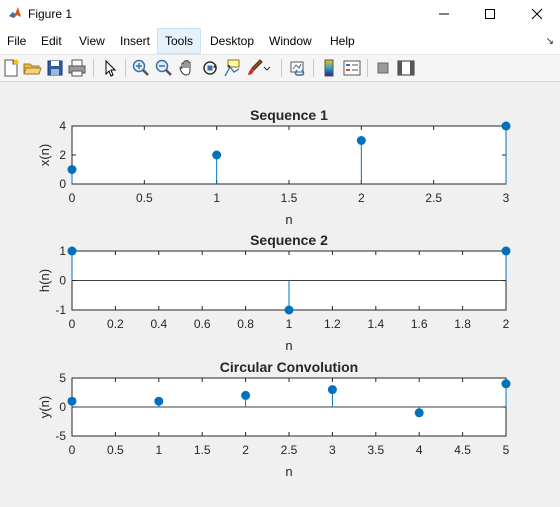  What do you see at coordinates (77, 68) in the screenshot?
I see `print-icon` at bounding box center [77, 68].